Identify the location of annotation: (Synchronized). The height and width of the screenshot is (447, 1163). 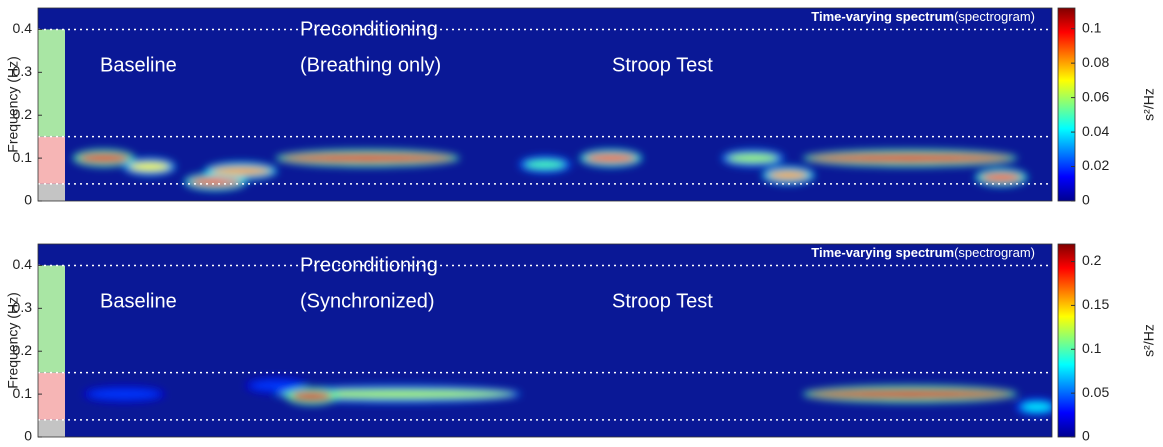
(367, 301).